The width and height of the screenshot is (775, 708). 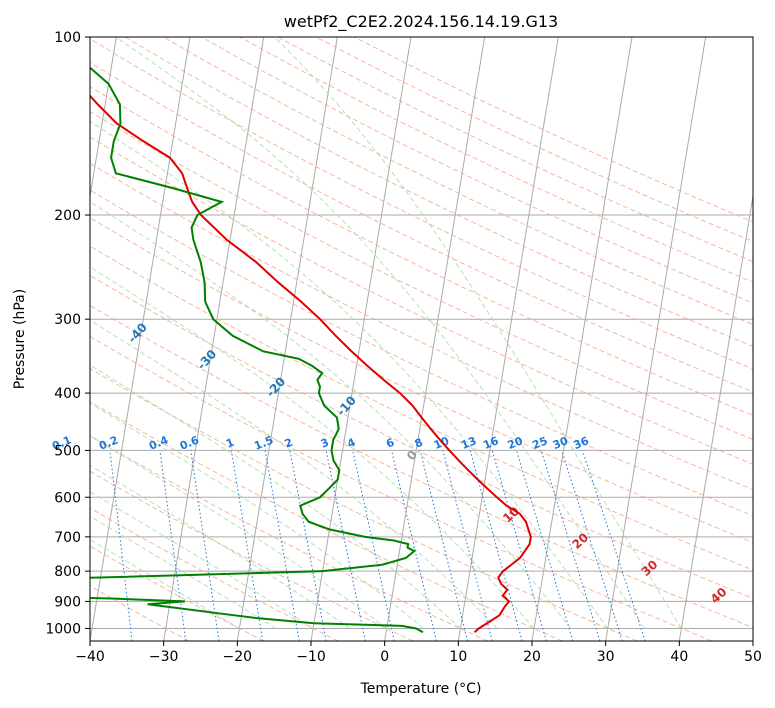 What do you see at coordinates (90, 657) in the screenshot?
I see `x-tick-label--40: −40` at bounding box center [90, 657].